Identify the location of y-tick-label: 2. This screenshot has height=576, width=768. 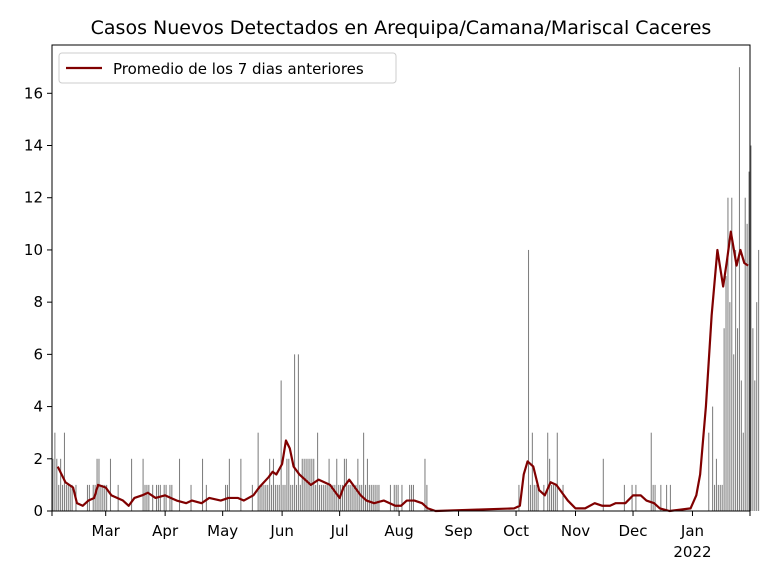
(38, 459).